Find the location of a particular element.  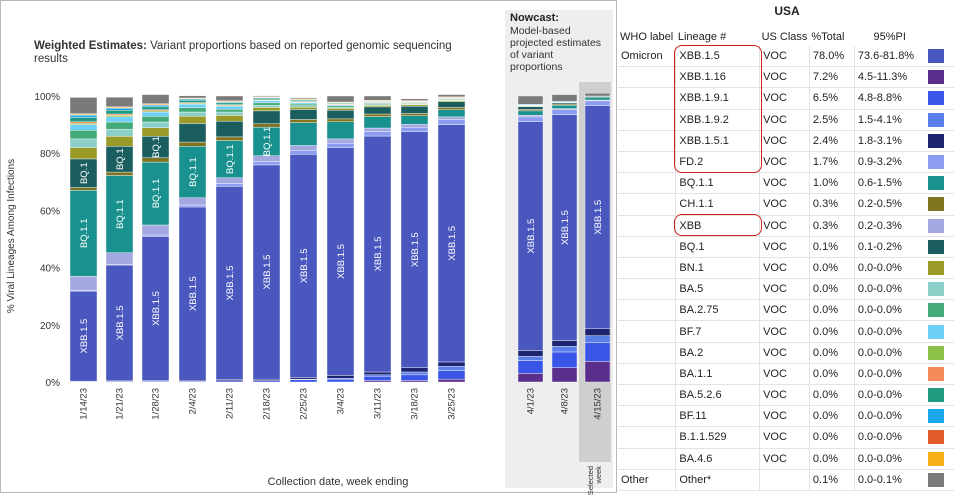

table-row: B.1.1.529 VOC 0.0% 0.0-0.0% is located at coordinates (786, 437).